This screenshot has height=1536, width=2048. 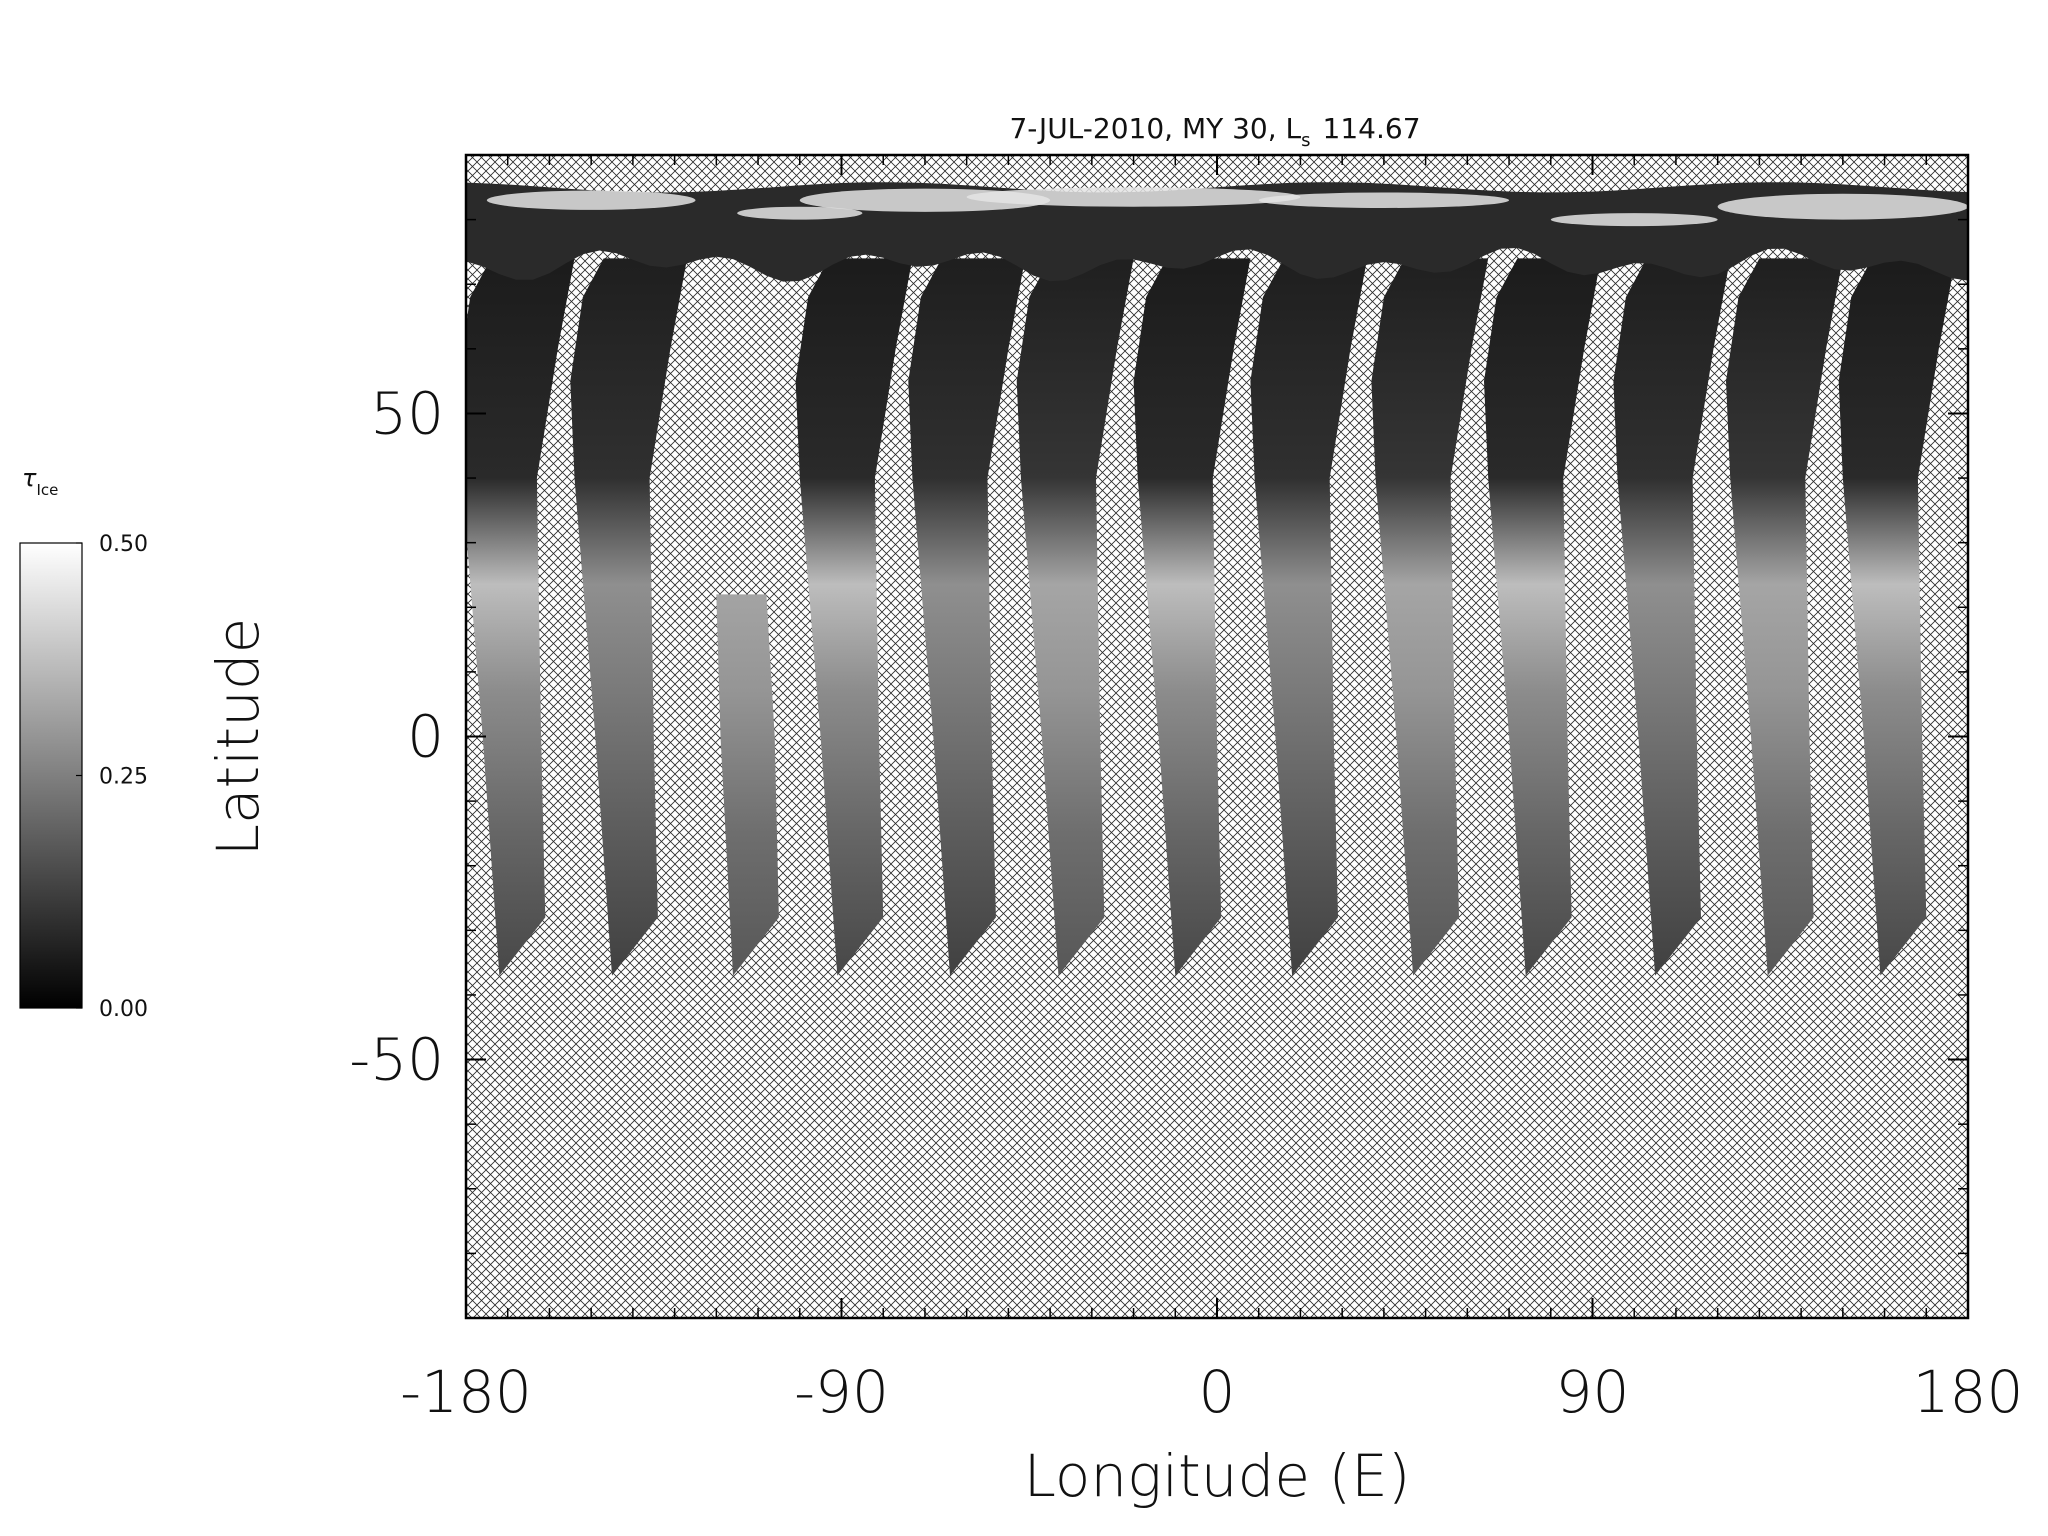 I want to click on x-axis-label: Longitude (E), so click(x=1217, y=1476).